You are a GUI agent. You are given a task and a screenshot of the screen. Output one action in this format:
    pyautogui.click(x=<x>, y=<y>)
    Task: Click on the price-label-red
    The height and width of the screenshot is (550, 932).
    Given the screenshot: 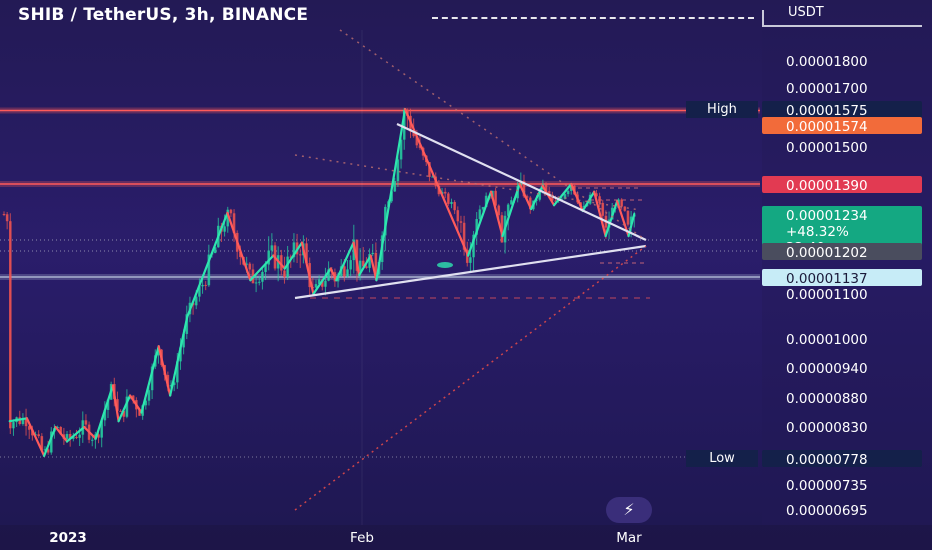 What is the action you would take?
    pyautogui.click(x=842, y=184)
    